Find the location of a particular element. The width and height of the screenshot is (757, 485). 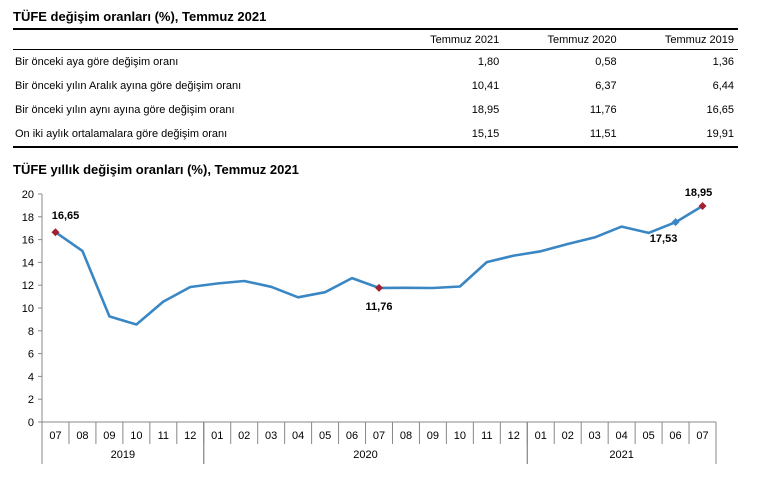

table-header-row: Temmuz 2021 Temmuz 2020 Temmuz 2019 is located at coordinates (375, 39).